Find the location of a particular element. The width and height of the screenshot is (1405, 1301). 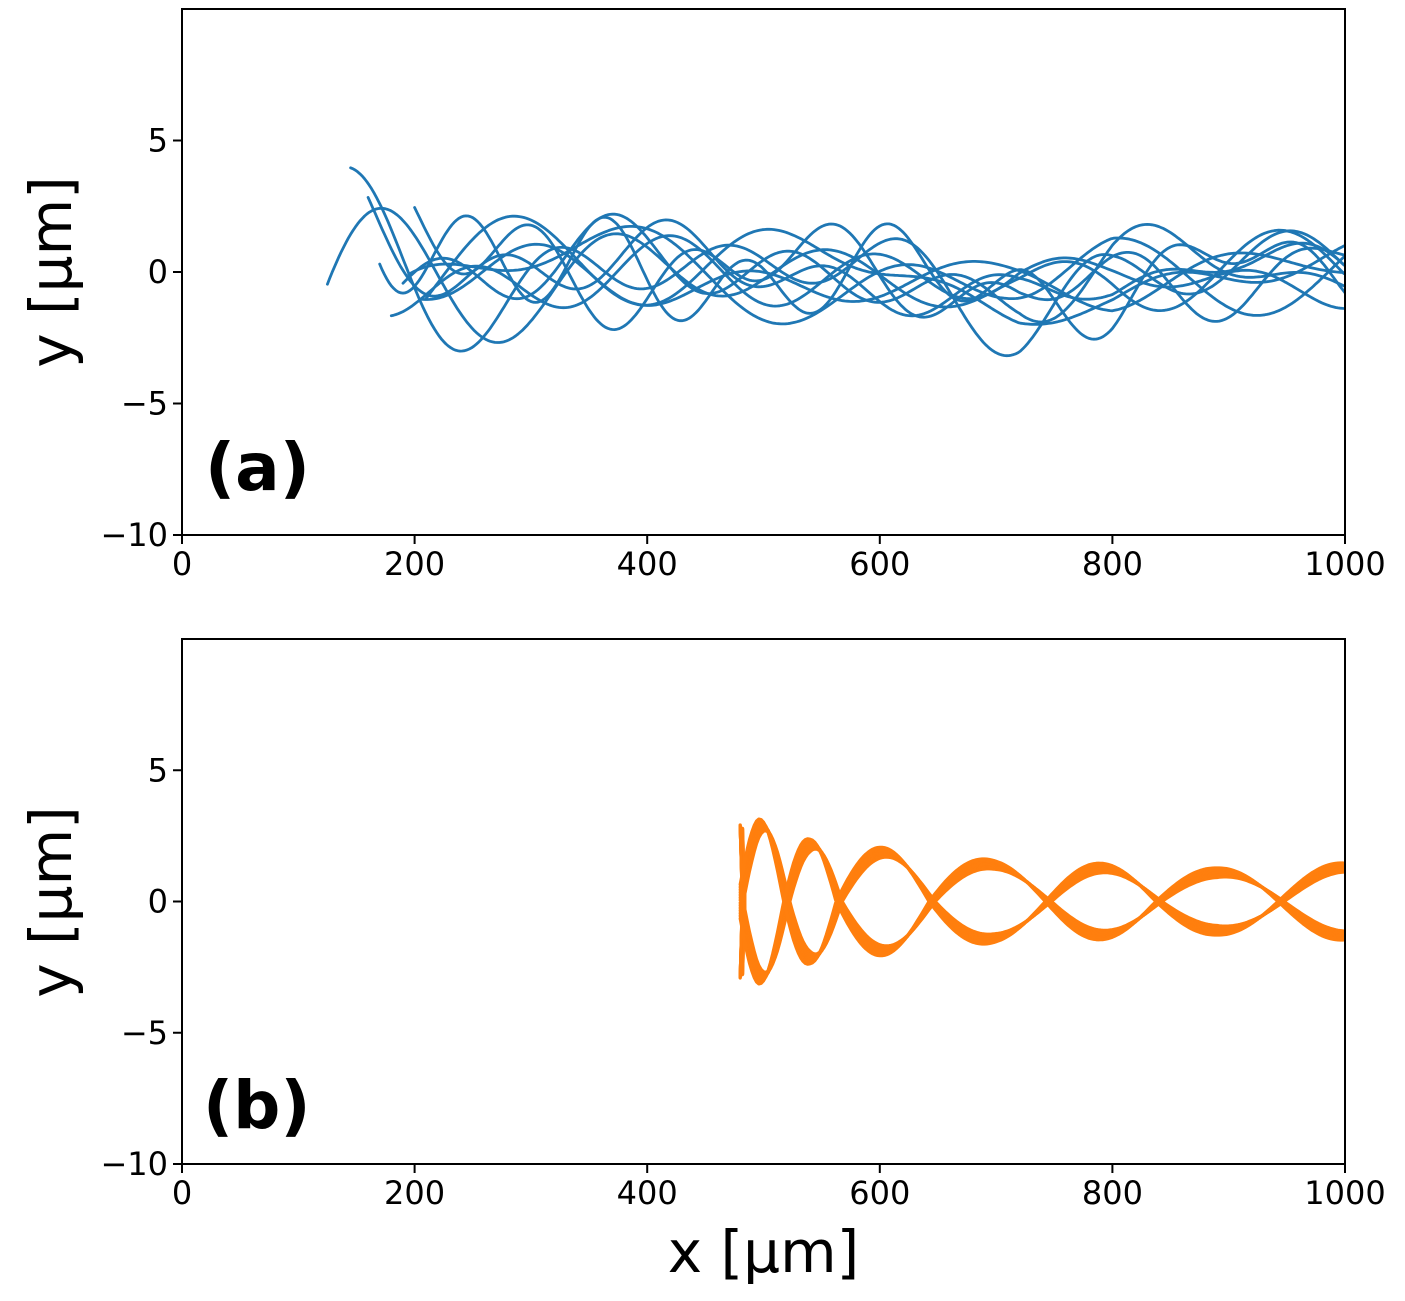

x-axis-label: x [μm] is located at coordinates (763, 1252).